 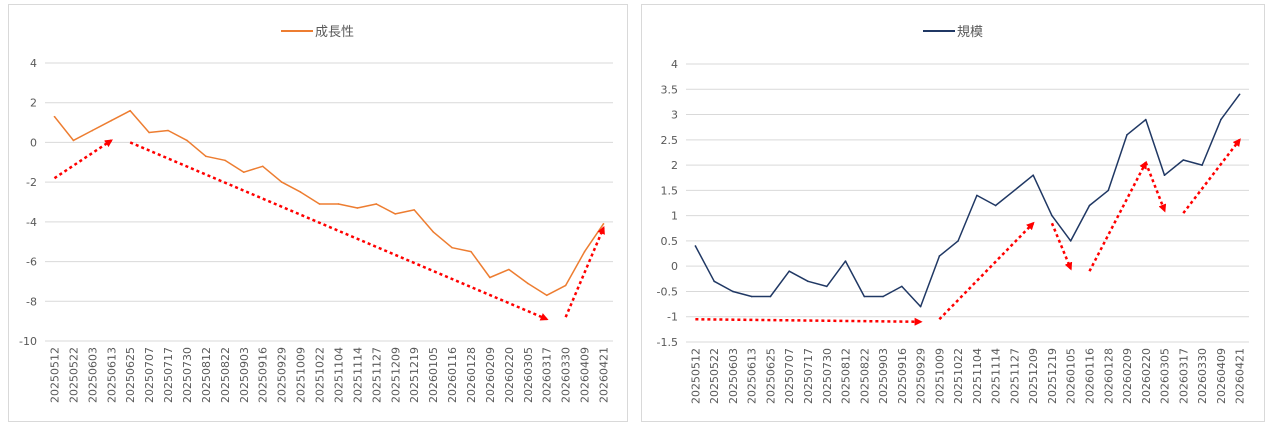 I want to click on y-tick-label: -2, so click(x=31, y=182).